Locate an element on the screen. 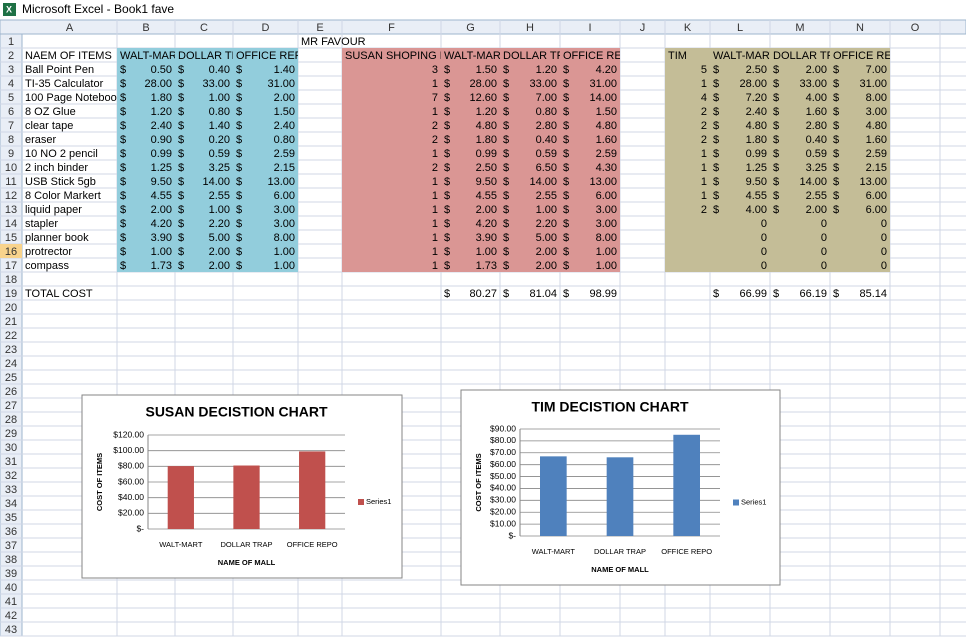 The width and height of the screenshot is (966, 639). cell-text: 85.14 is located at coordinates (873, 294).